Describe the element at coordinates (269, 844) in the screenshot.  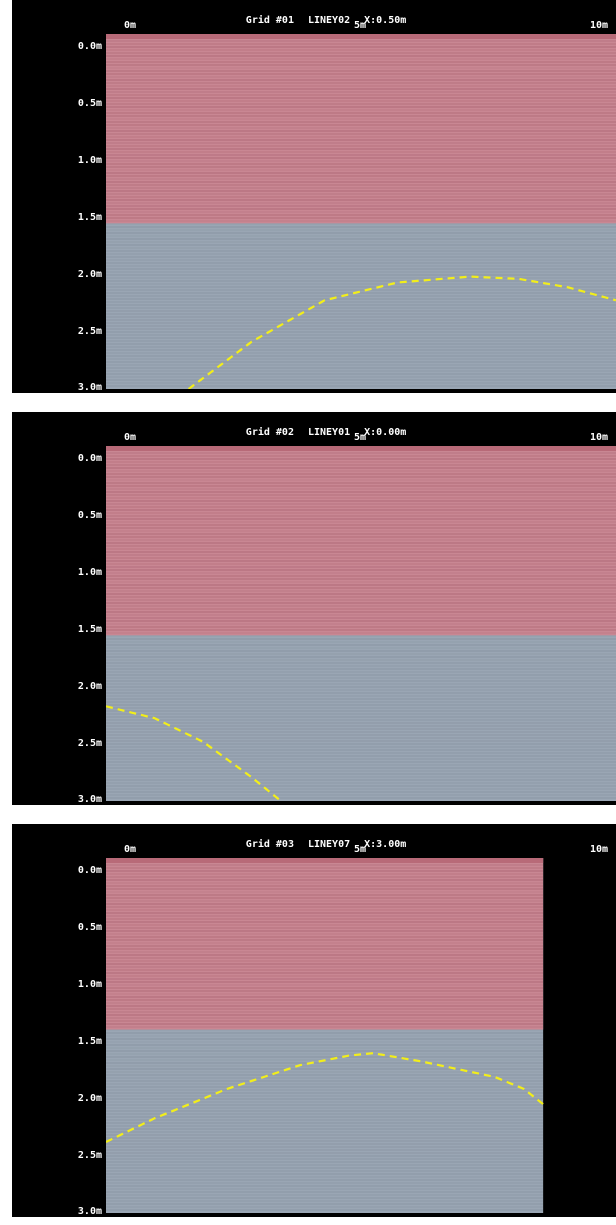
I see `grid-id: Grid #03` at that location.